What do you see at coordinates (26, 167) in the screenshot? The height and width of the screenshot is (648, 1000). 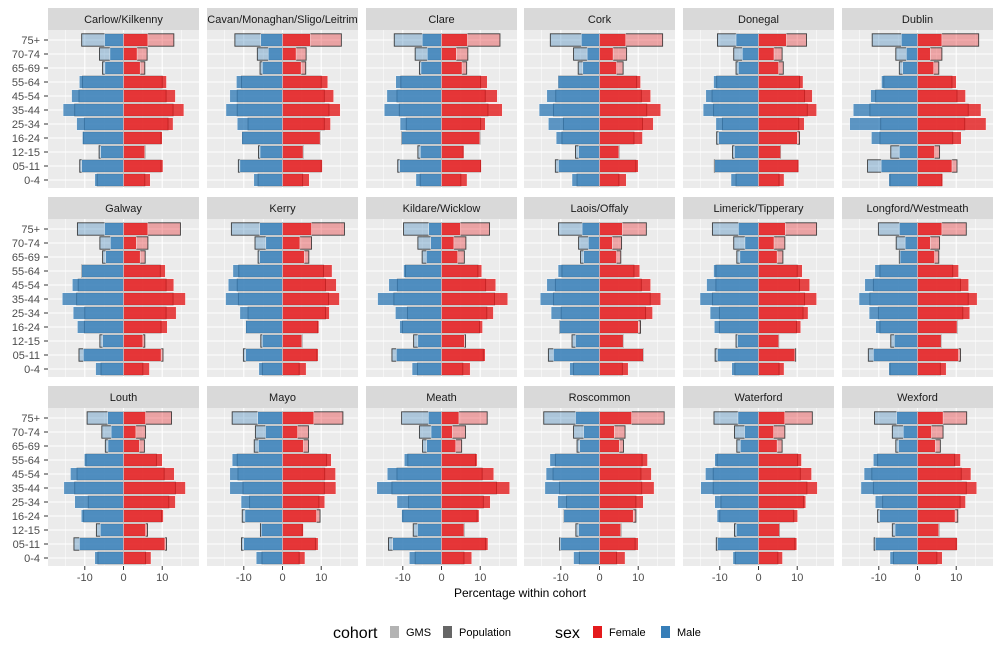 I see `y-tick-label: 05-11` at bounding box center [26, 167].